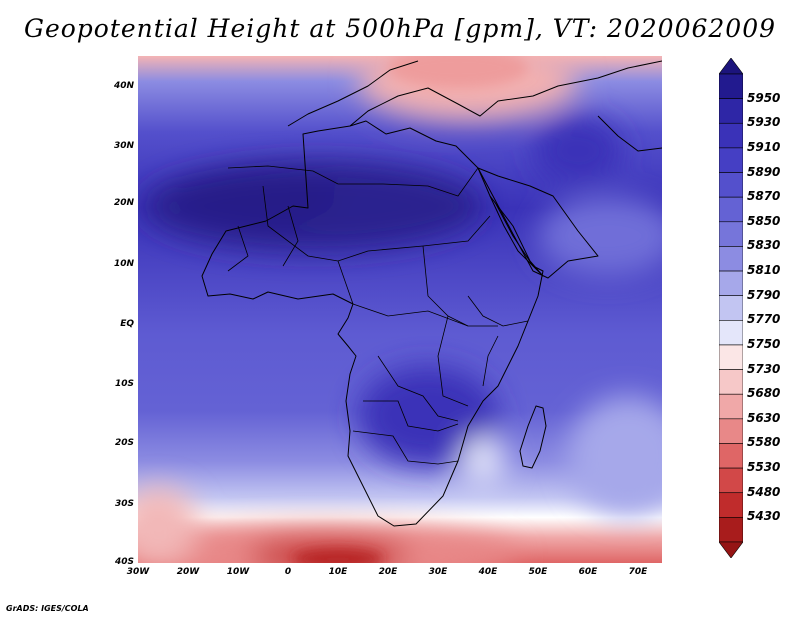 The width and height of the screenshot is (800, 618). Describe the element at coordinates (338, 572) in the screenshot. I see `lon-label-10e: 10E` at that location.